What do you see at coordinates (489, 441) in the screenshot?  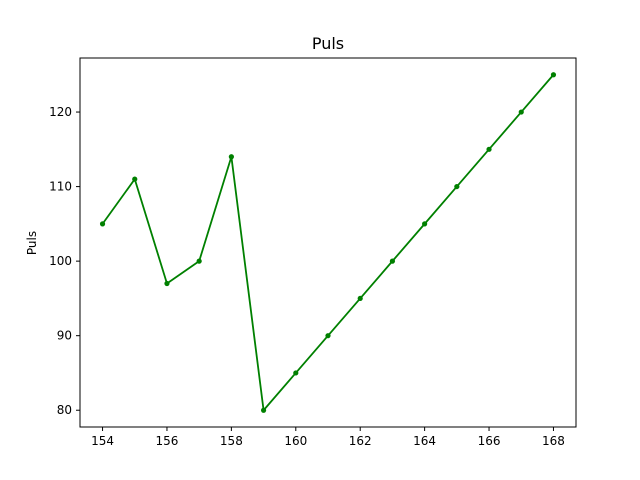 I see `x-tick-label: 166` at bounding box center [489, 441].